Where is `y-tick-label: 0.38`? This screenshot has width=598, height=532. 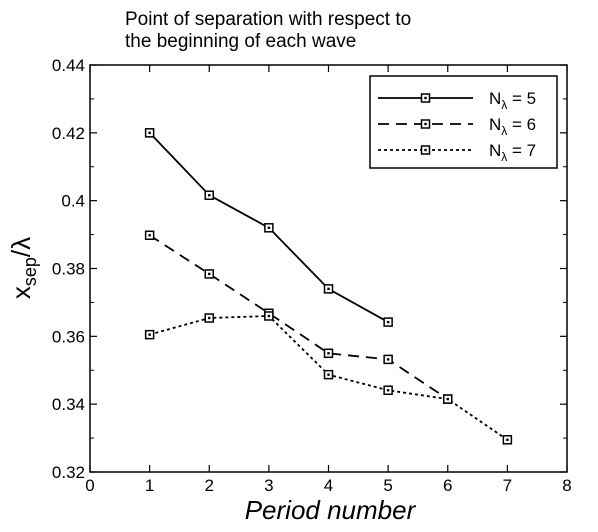 y-tick-label: 0.38 is located at coordinates (68, 269).